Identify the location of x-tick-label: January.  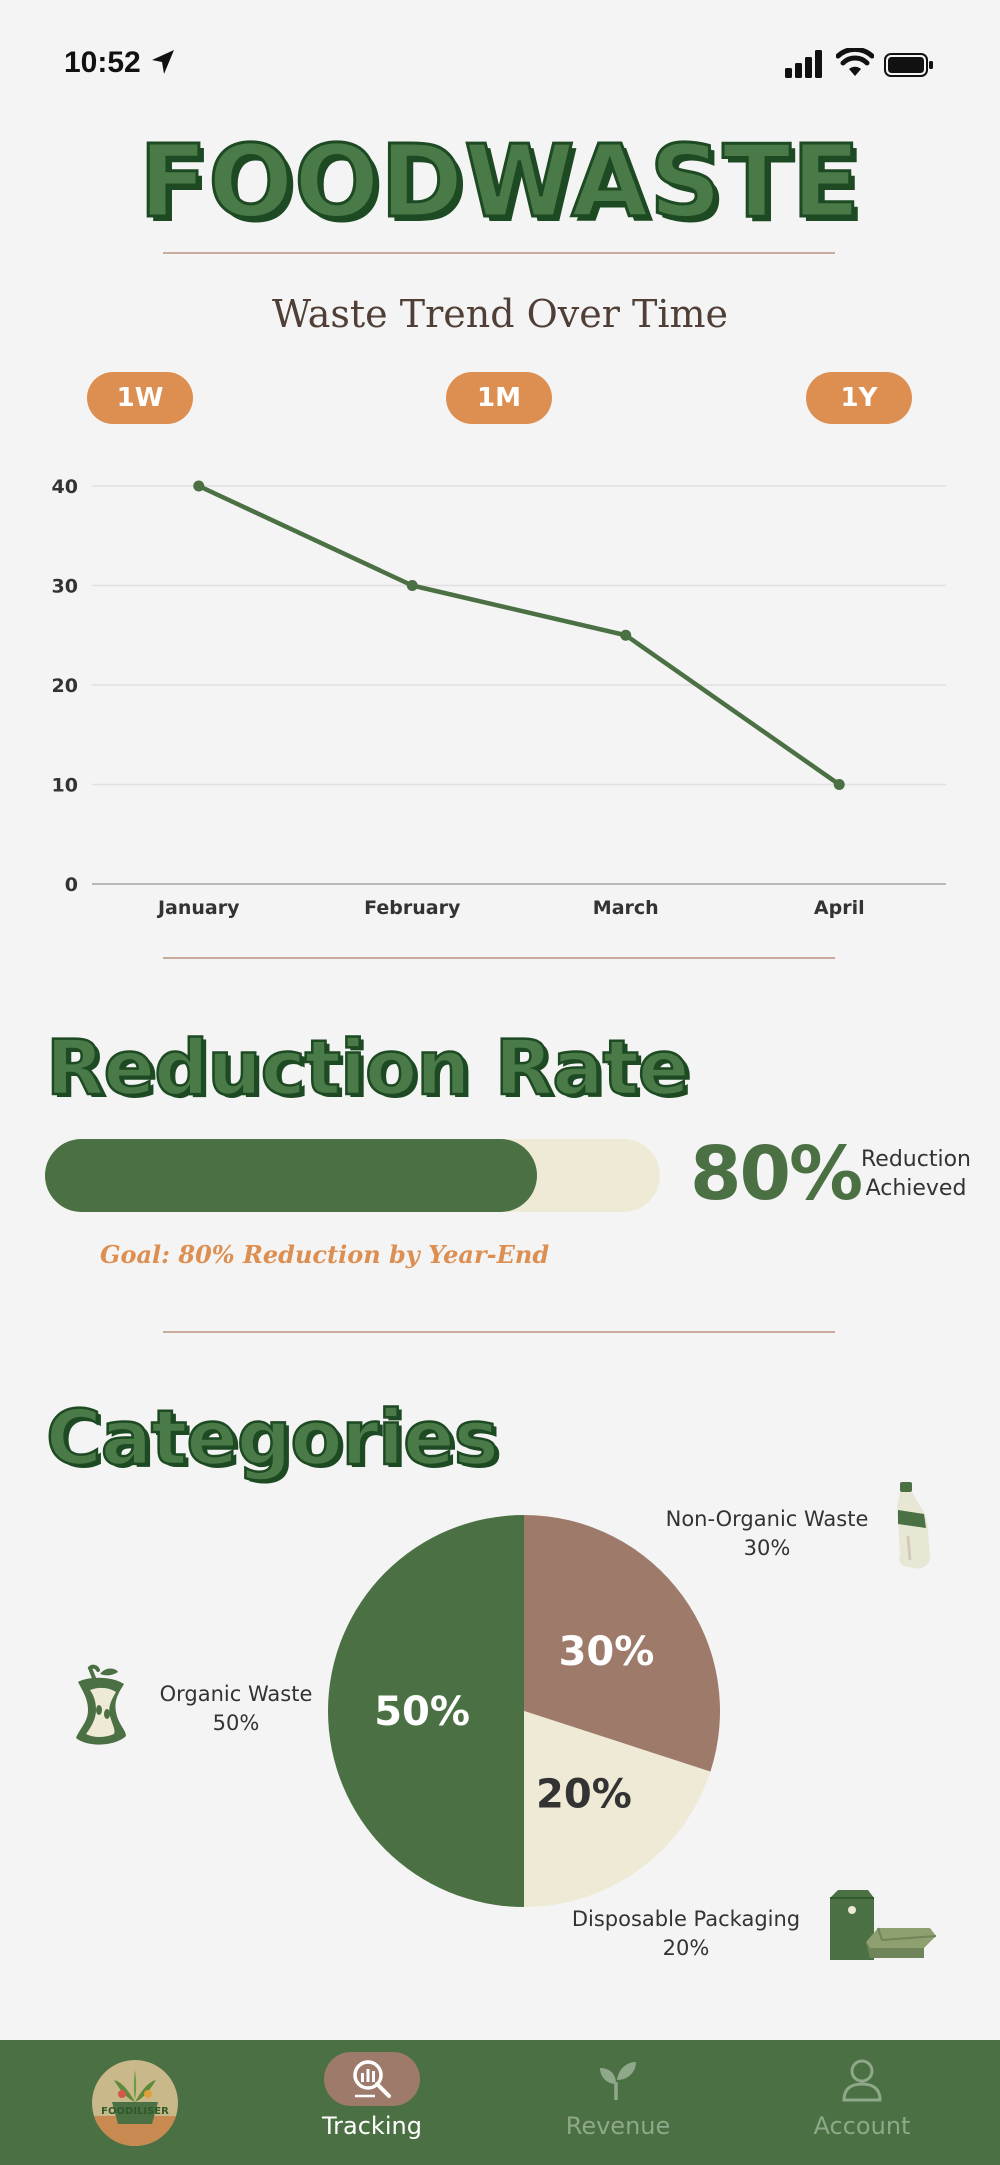
(198, 908).